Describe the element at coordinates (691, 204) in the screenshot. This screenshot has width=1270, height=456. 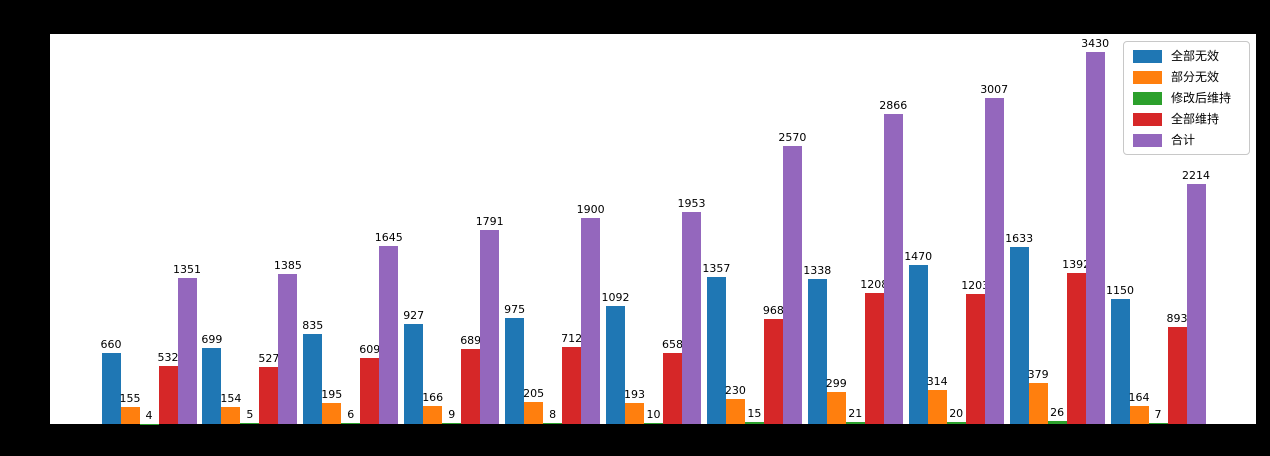
I see `bar-value-label: 1953` at that location.